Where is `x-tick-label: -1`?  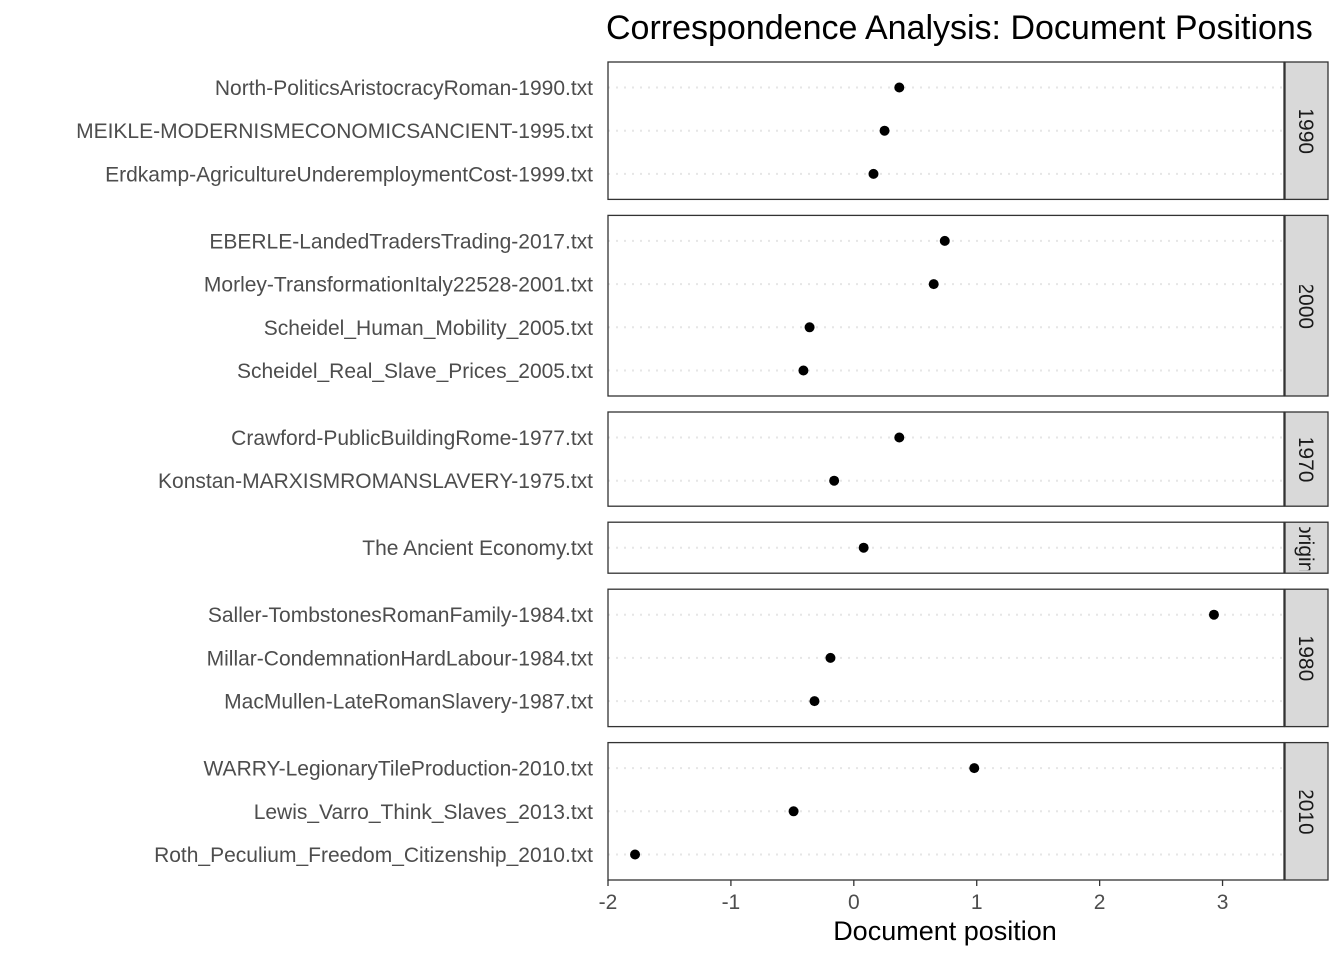
x-tick-label: -1 is located at coordinates (731, 902).